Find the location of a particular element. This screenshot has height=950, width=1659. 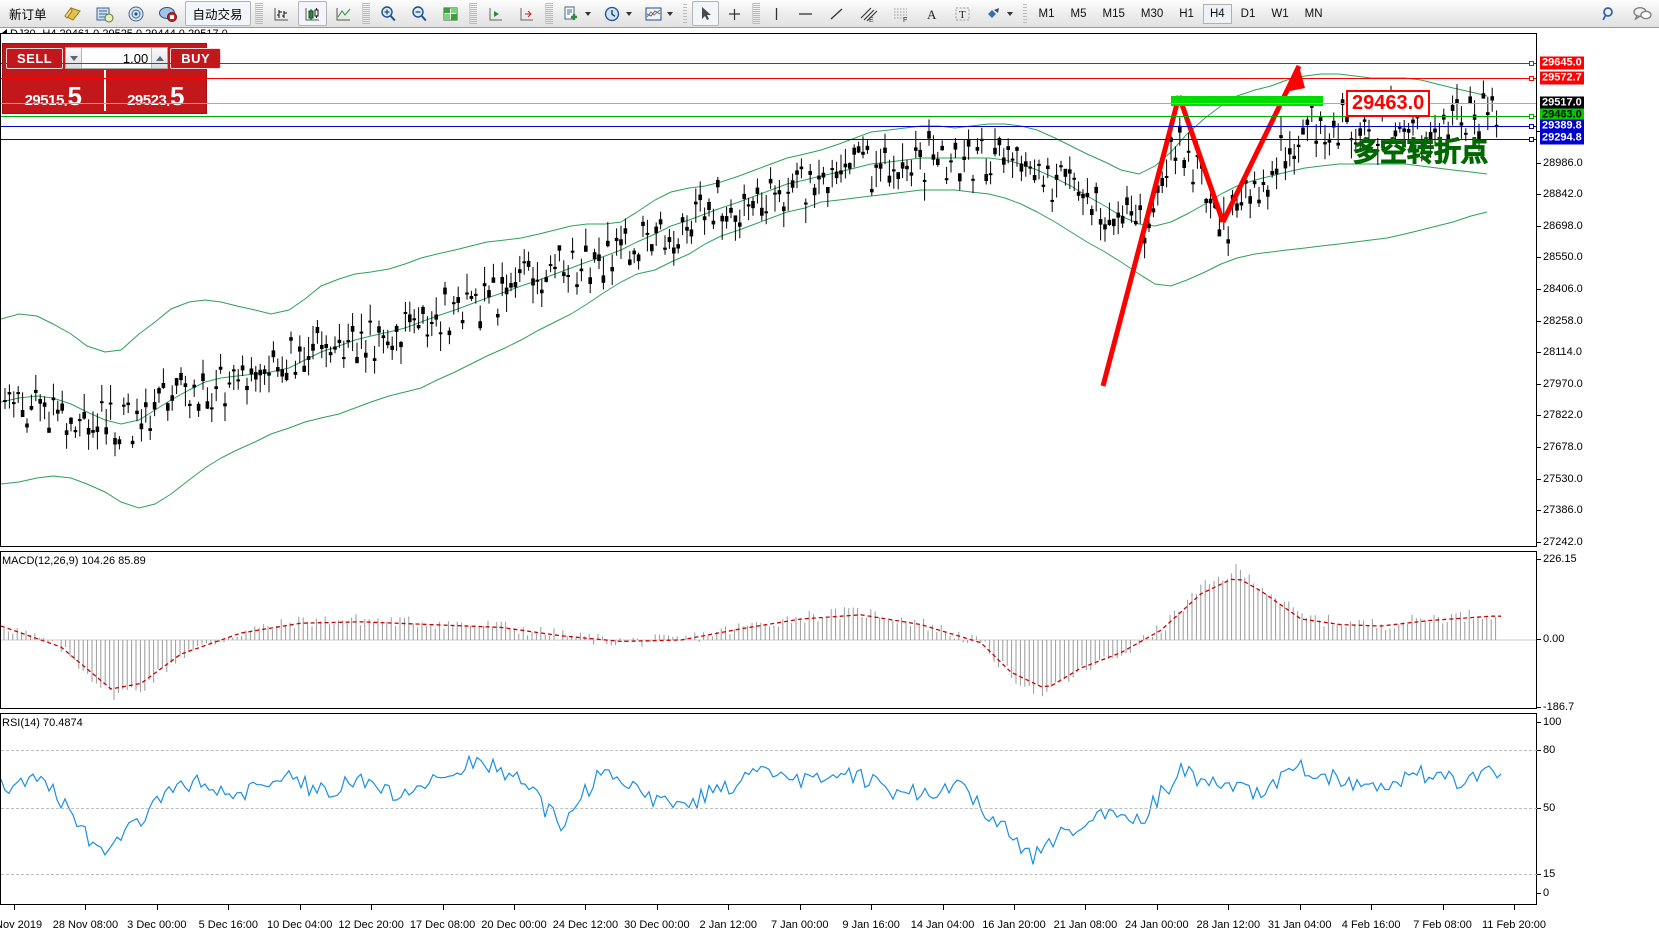

timeframe-h1: H1 is located at coordinates (1186, 13).